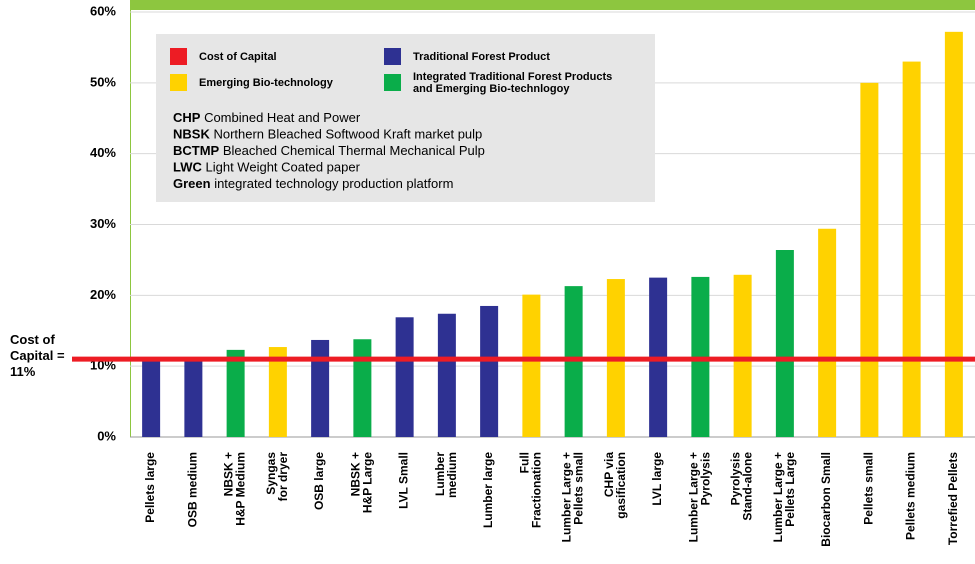  I want to click on legend-label: Emerging Bio-technology, so click(266, 83).